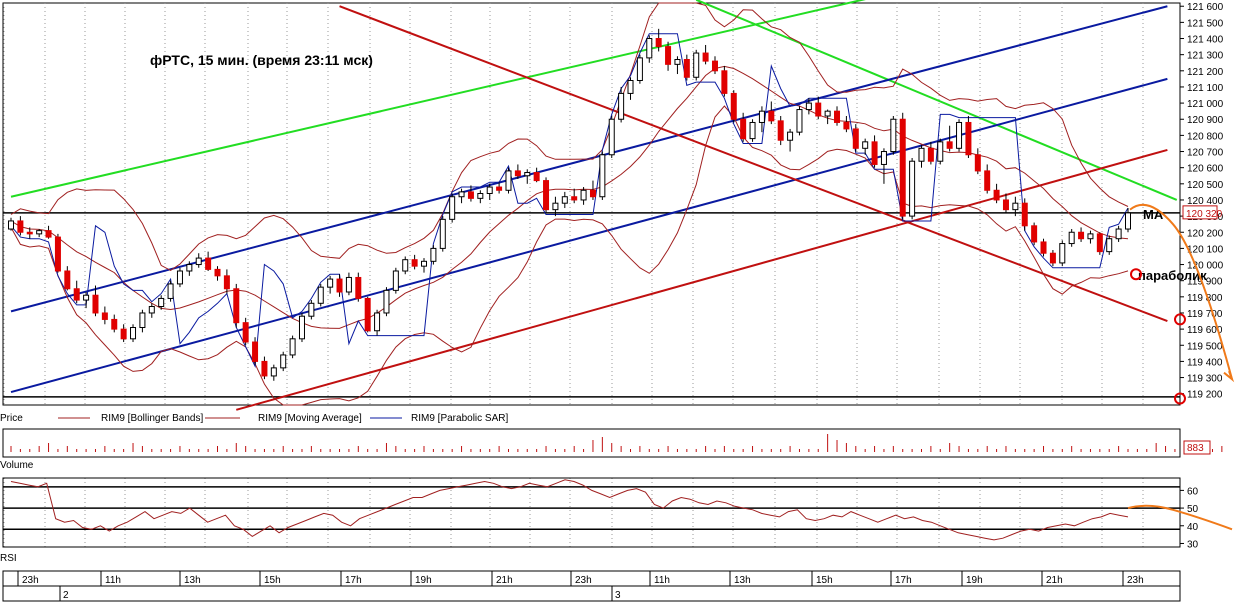  I want to click on rsi-tick-label: 60, so click(1193, 491).